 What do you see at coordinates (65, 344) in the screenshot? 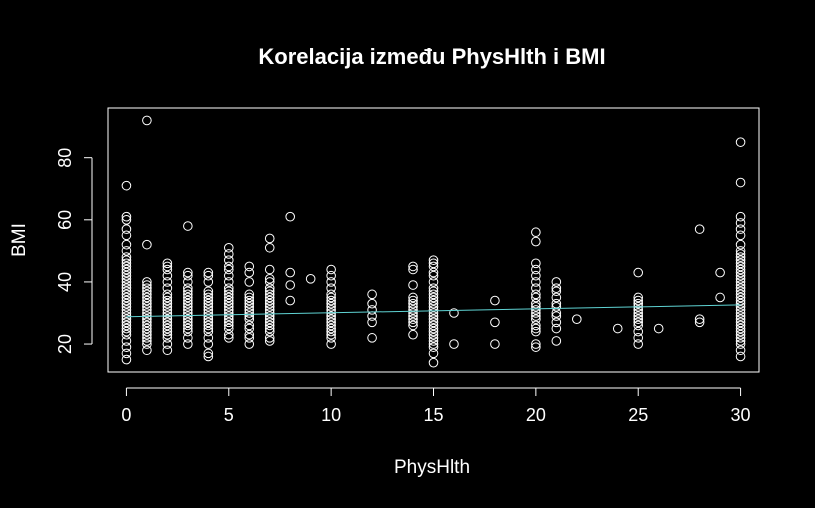
I see `y-tick-label: 20` at bounding box center [65, 344].